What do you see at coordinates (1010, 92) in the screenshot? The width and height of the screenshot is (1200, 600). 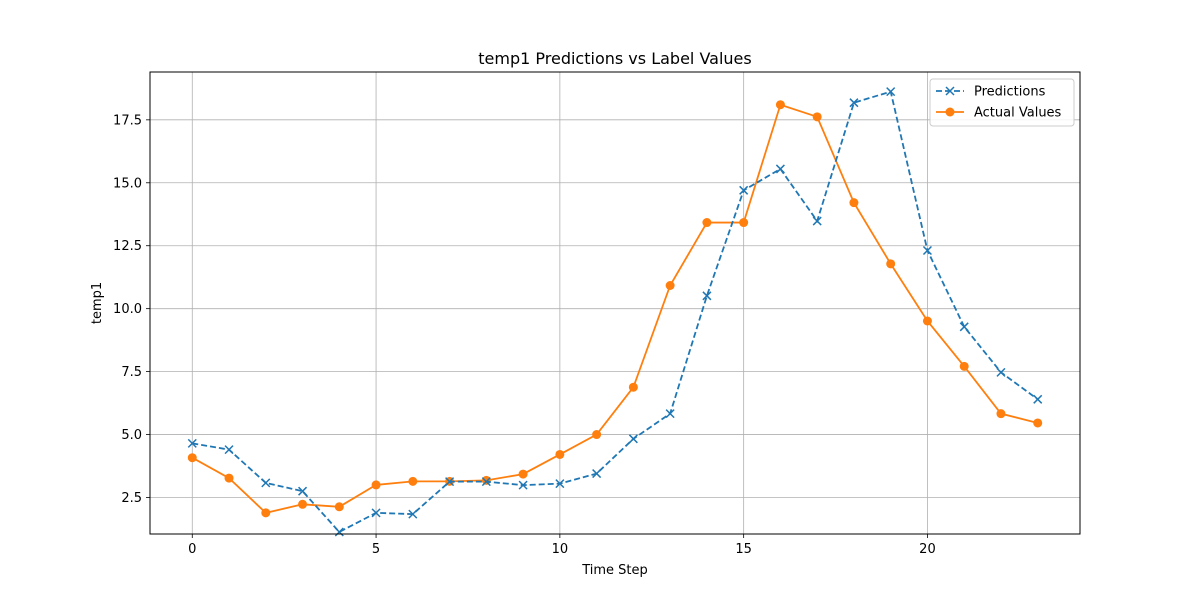 I see `legend-predictions-label: Predictions` at bounding box center [1010, 92].